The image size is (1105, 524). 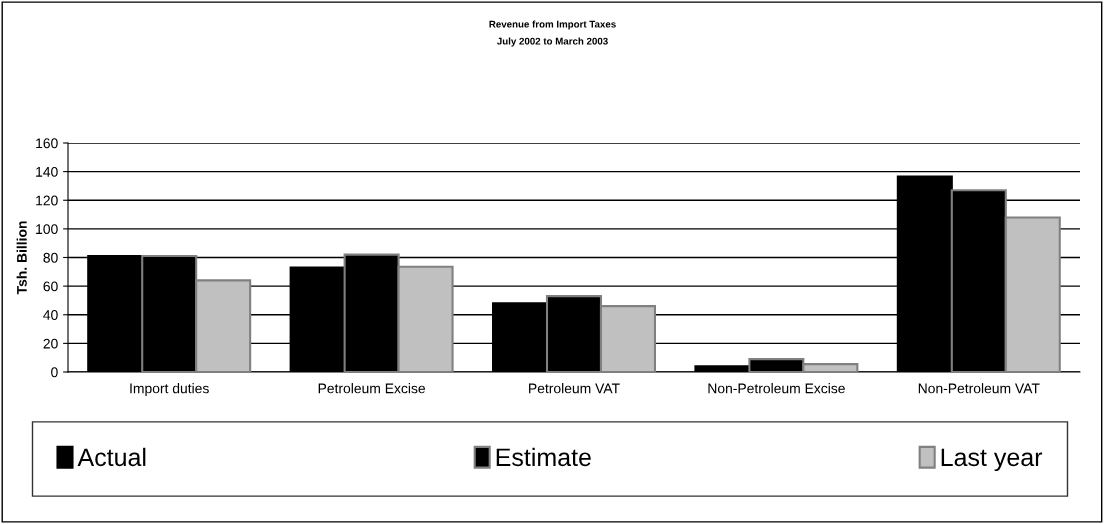 What do you see at coordinates (54, 372) in the screenshot?
I see `y-tick-label: 0` at bounding box center [54, 372].